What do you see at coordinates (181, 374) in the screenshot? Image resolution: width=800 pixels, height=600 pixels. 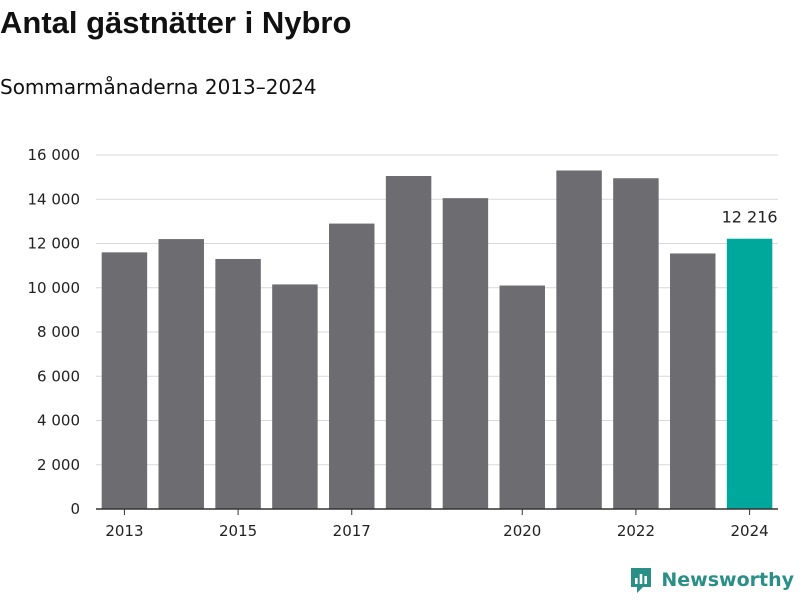 I see `bar-2014` at bounding box center [181, 374].